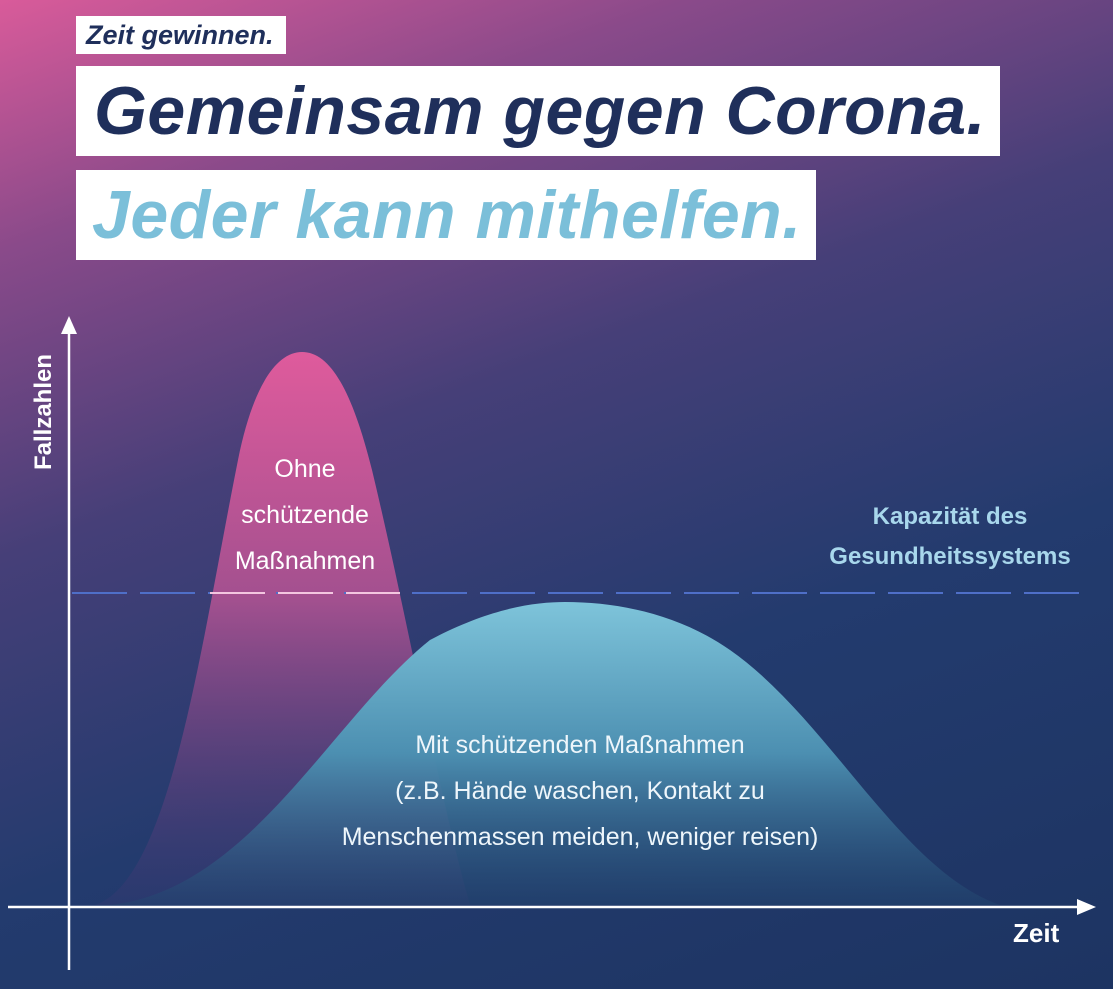 This screenshot has height=989, width=1113. Describe the element at coordinates (1086, 907) in the screenshot. I see `x-axis-arrow-icon` at that location.